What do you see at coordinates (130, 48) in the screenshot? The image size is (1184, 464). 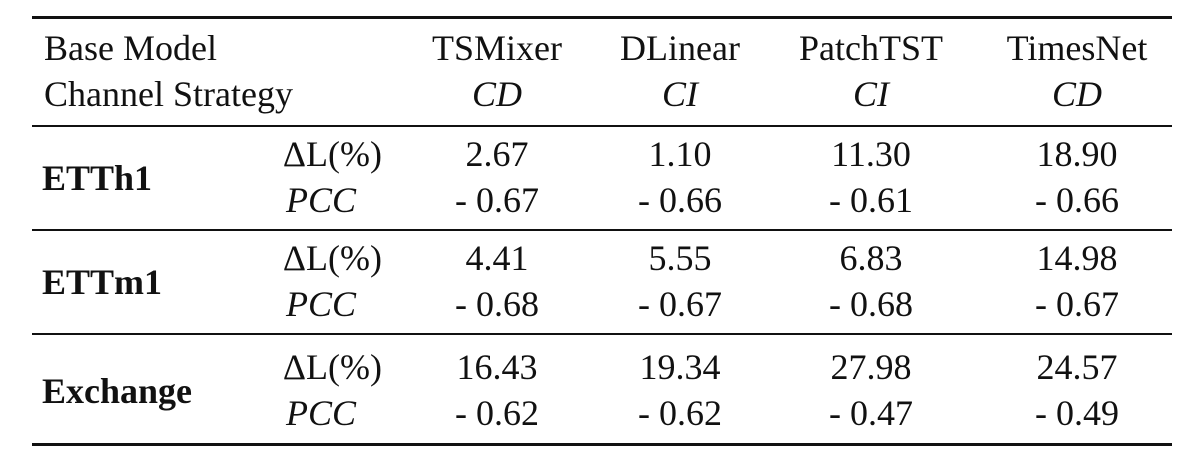 I see `header-base-model-label: Base Model` at bounding box center [130, 48].